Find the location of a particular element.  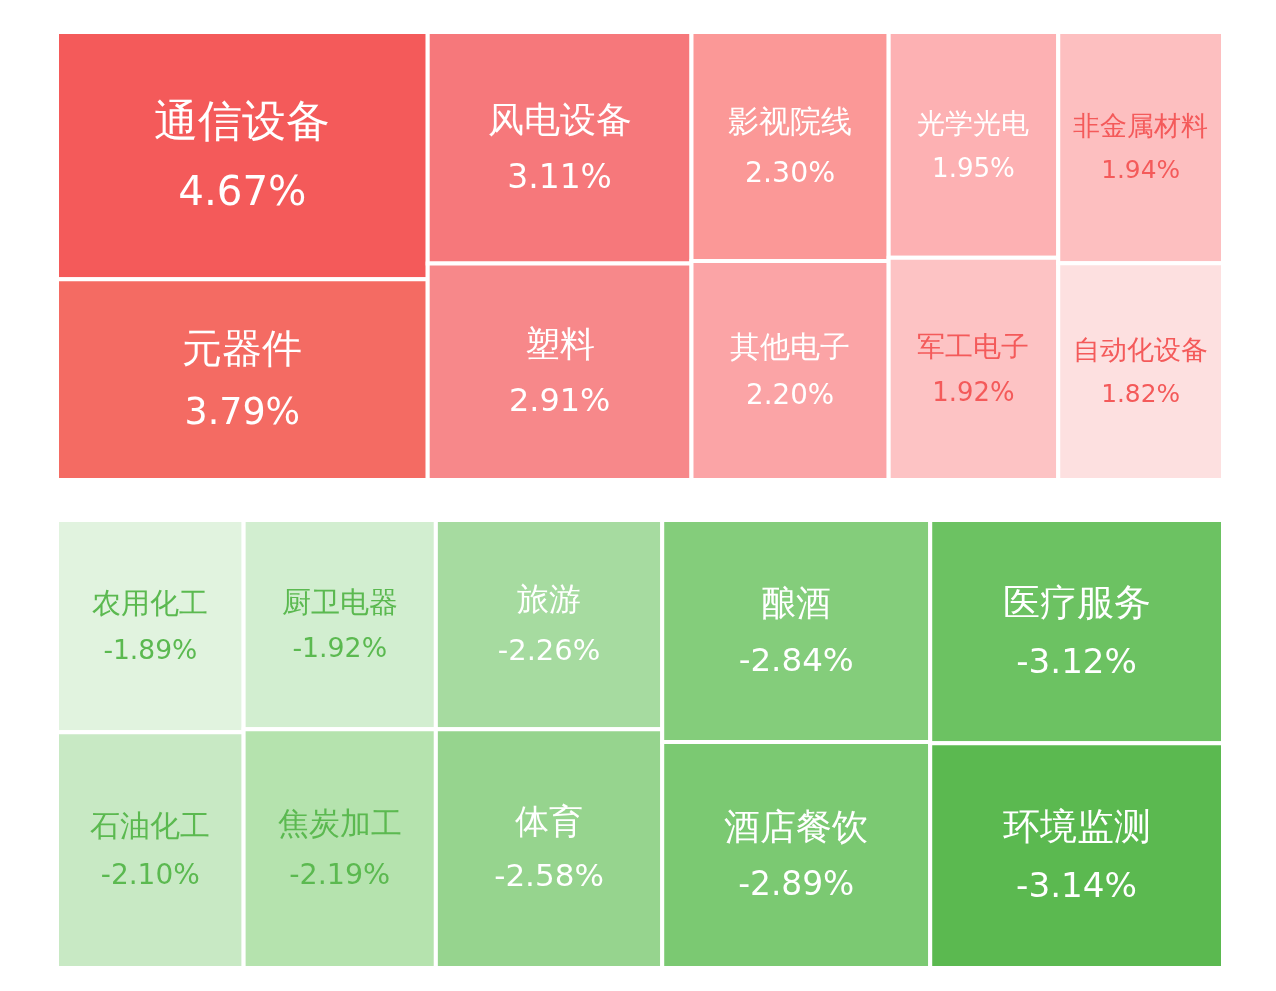

category-label: 其他电子 is located at coordinates (790, 346).